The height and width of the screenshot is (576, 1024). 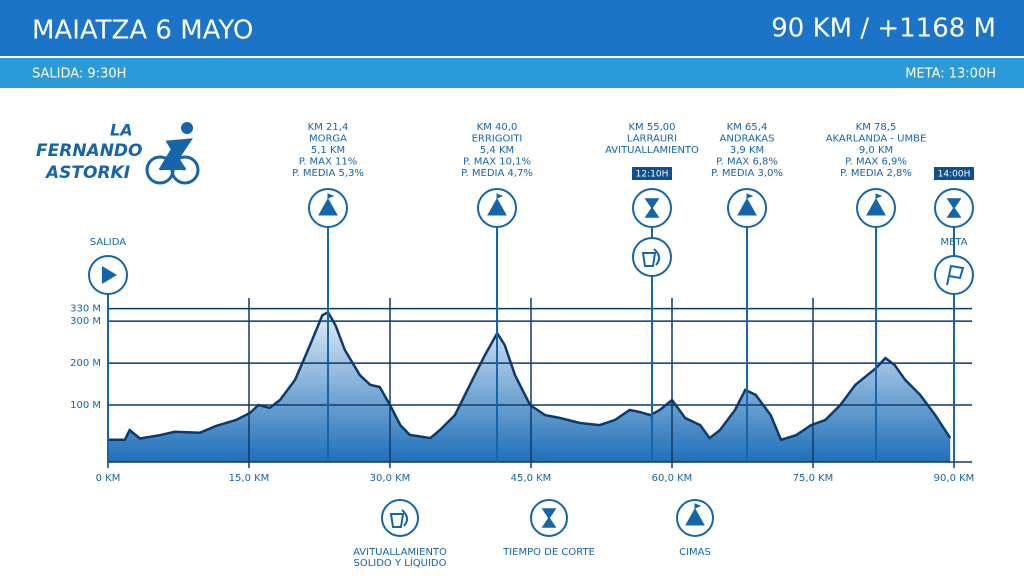 I want to click on x-tick-label: 60,0 KM, so click(x=672, y=478).